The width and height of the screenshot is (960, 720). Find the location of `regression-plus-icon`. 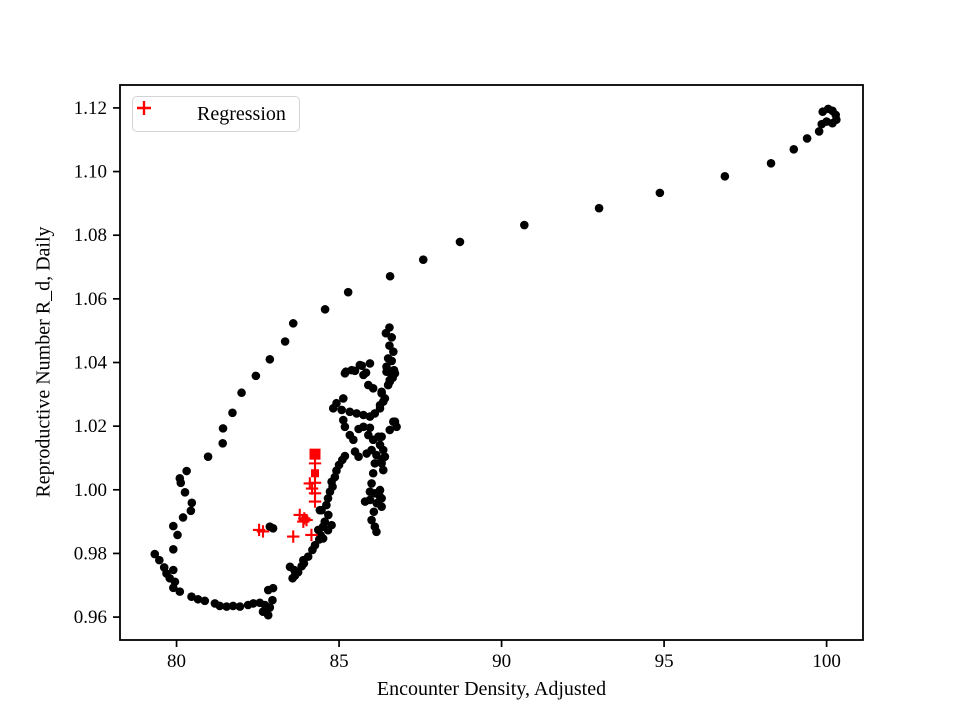

regression-plus-icon is located at coordinates (154, 113).